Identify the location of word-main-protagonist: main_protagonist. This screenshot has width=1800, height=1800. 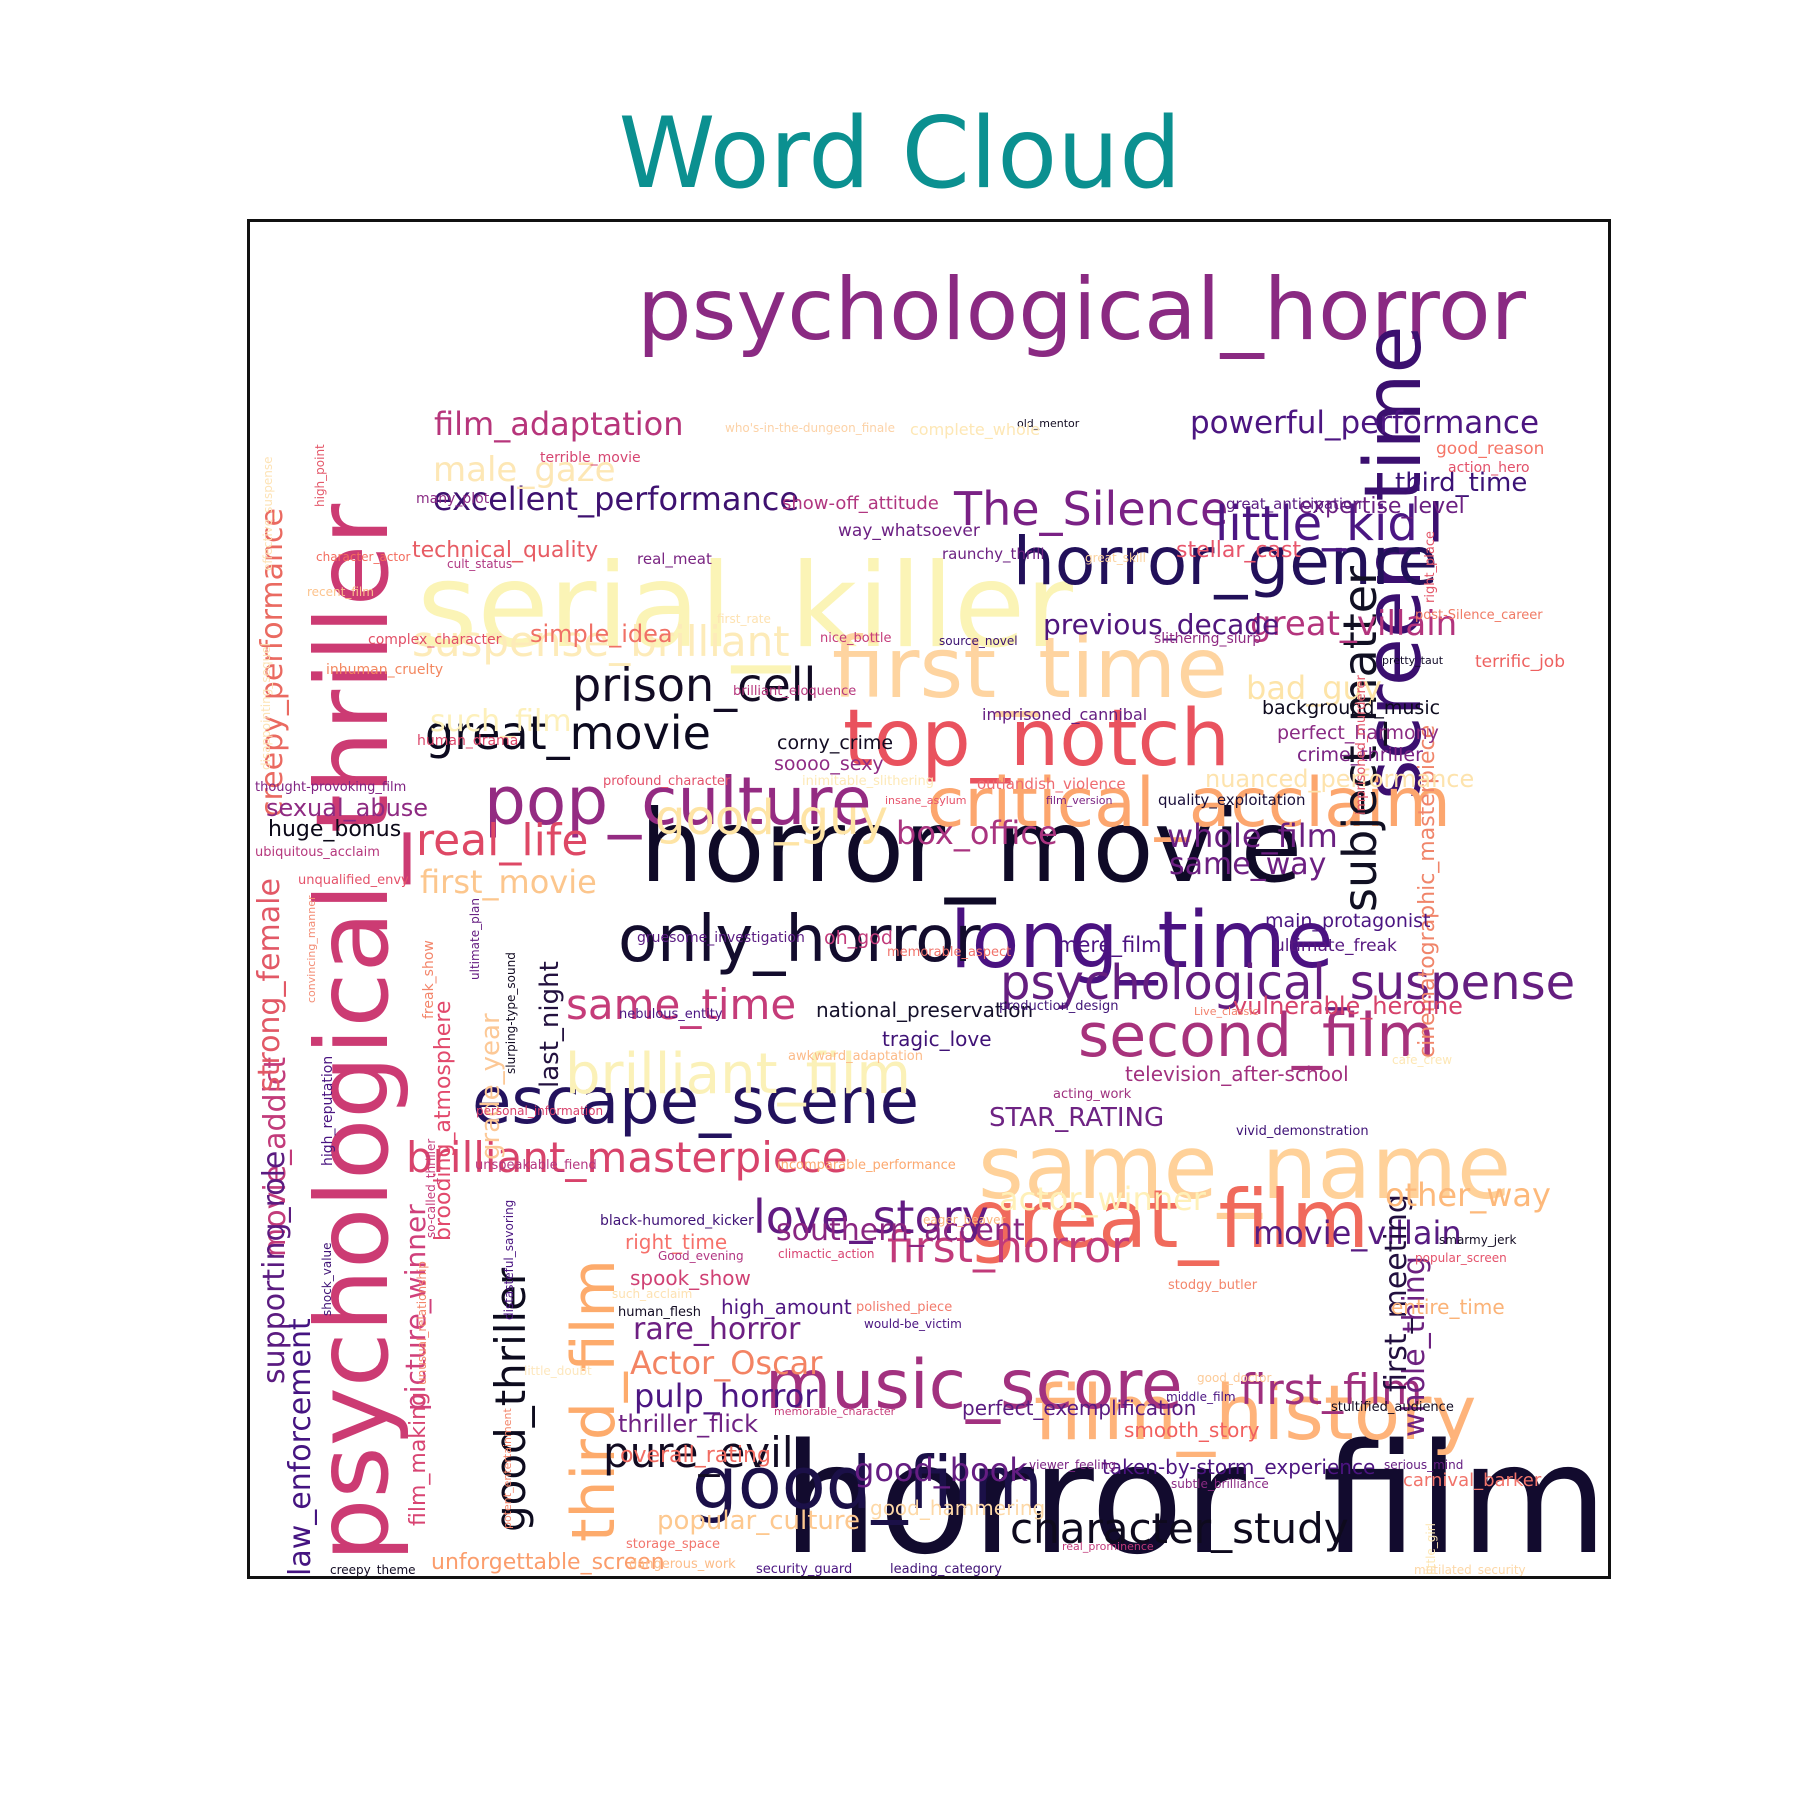
(1348, 921).